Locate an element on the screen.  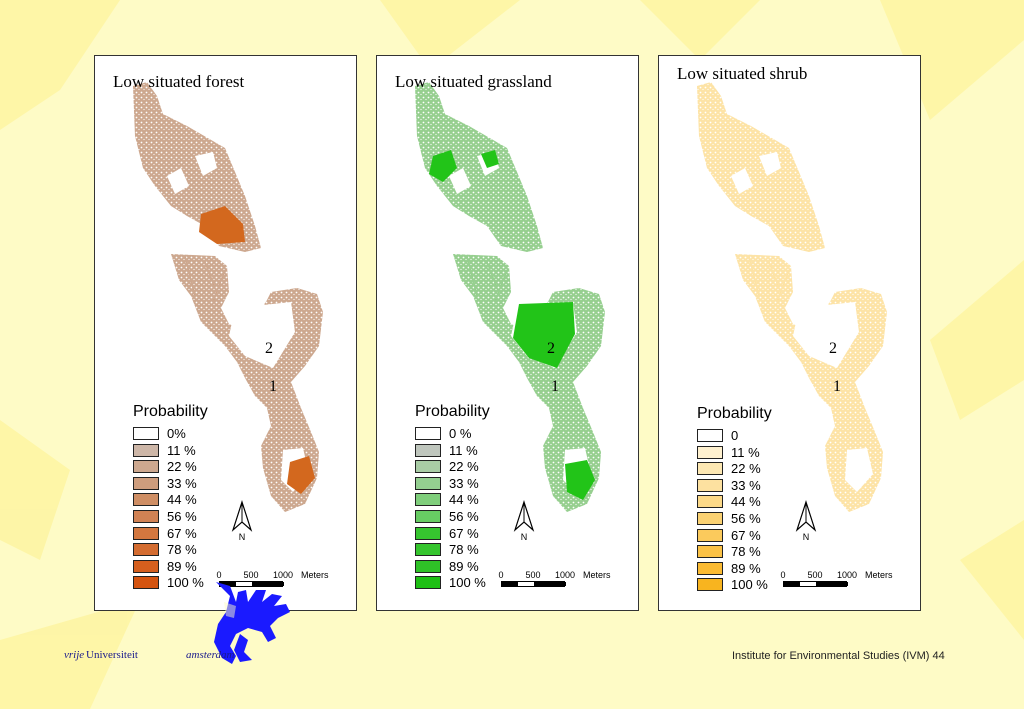
scale-tick-label: 500 is located at coordinates (251, 575).